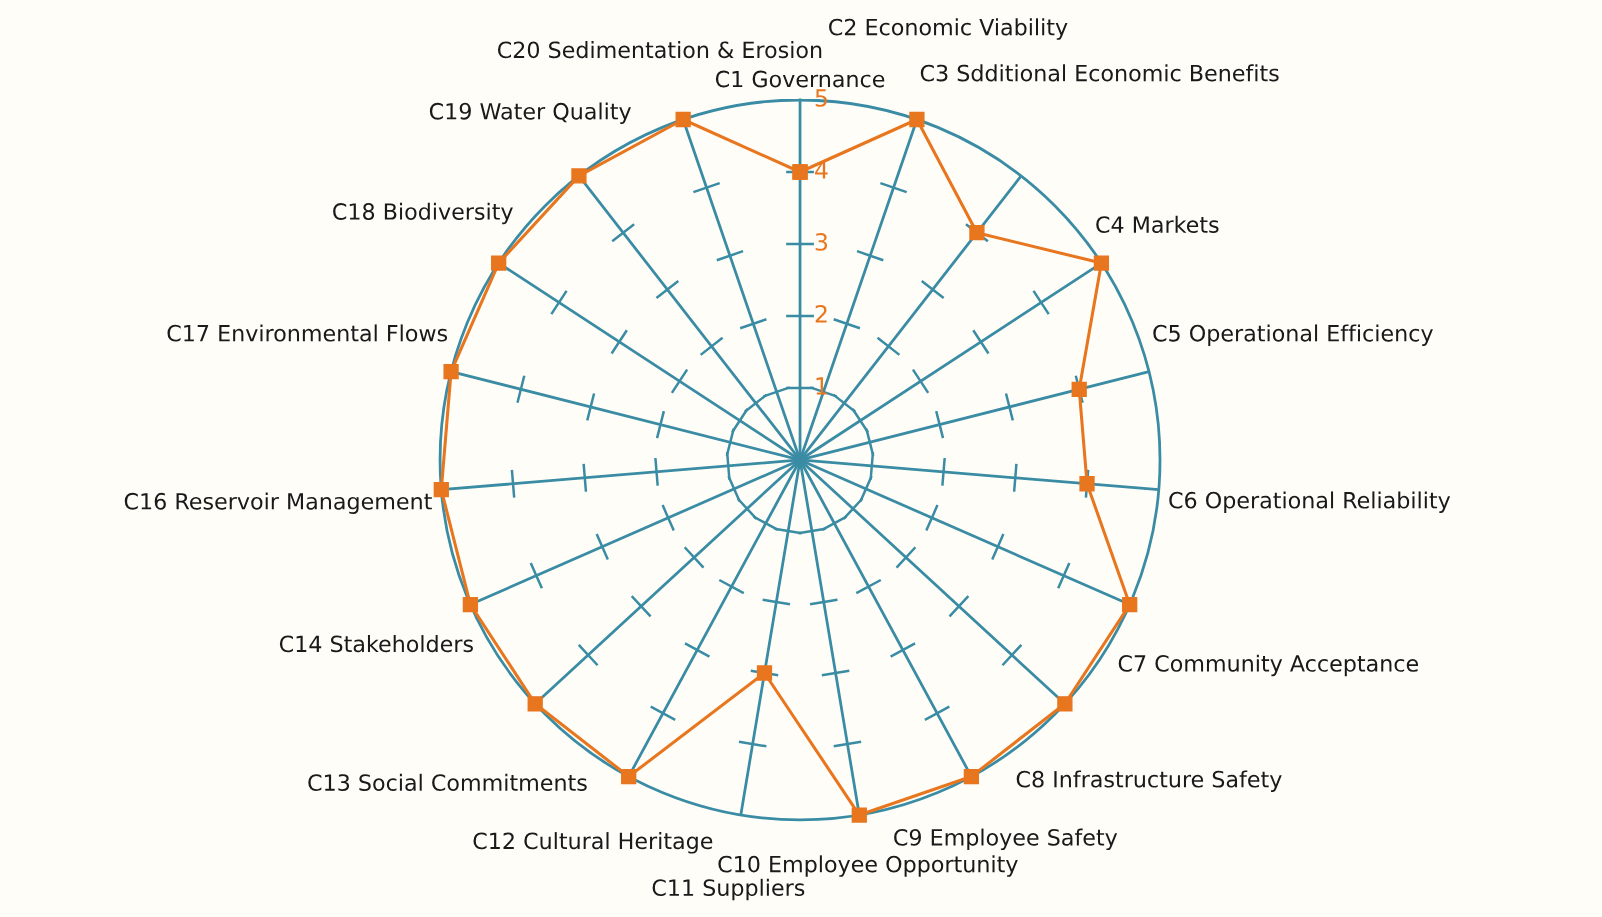  I want to click on spoke-label: C19 Water Quality, so click(530, 113).